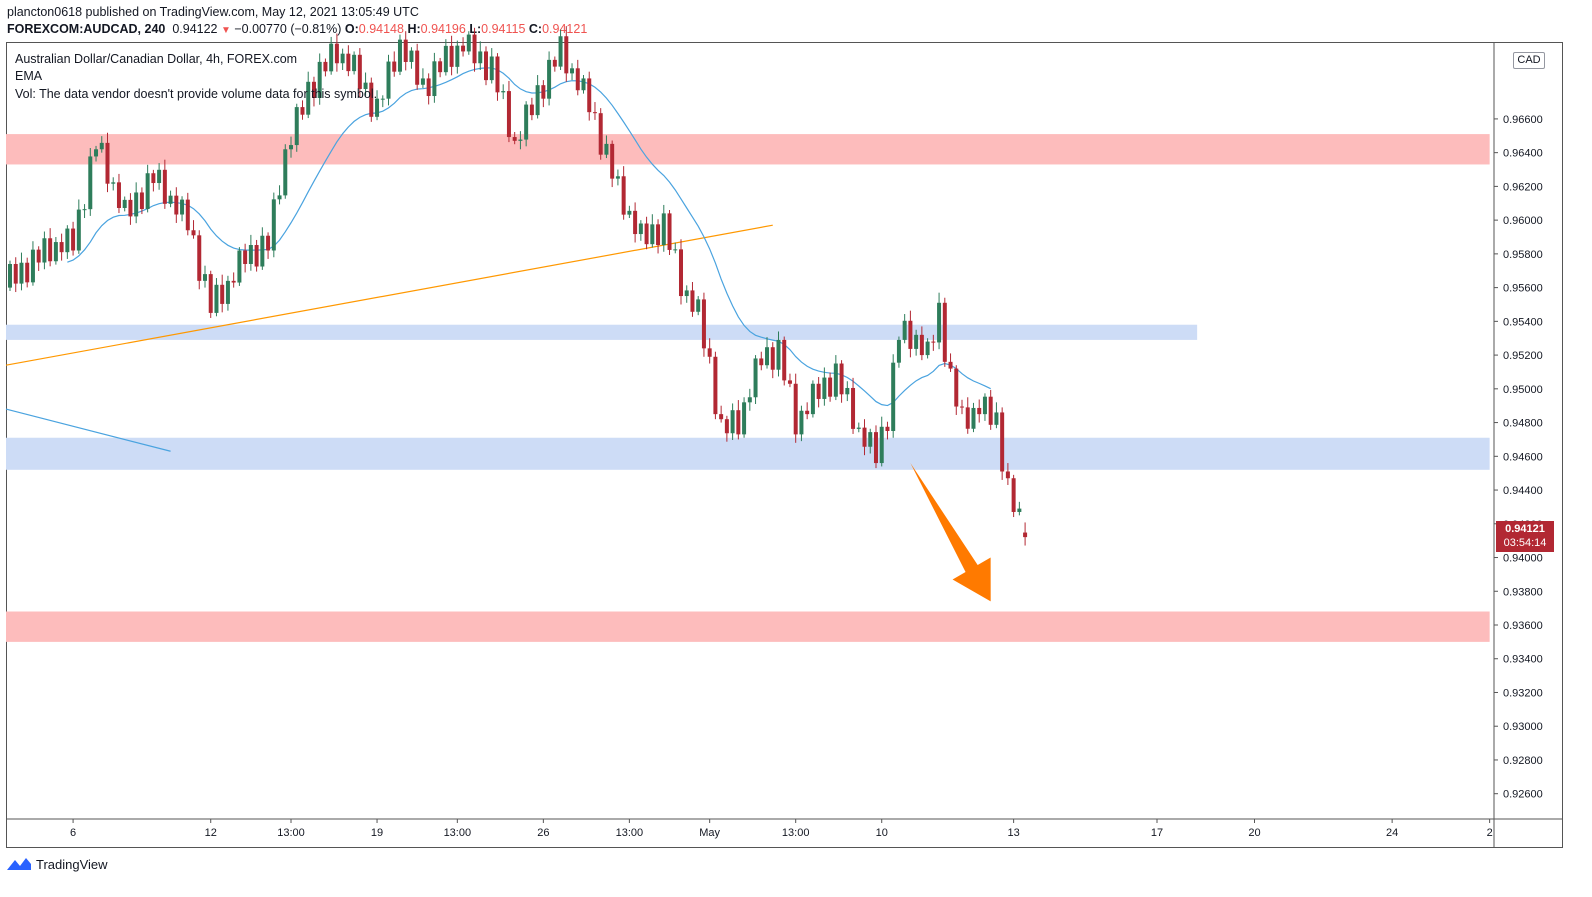  What do you see at coordinates (389, 295) in the screenshot?
I see `rising-trendline` at bounding box center [389, 295].